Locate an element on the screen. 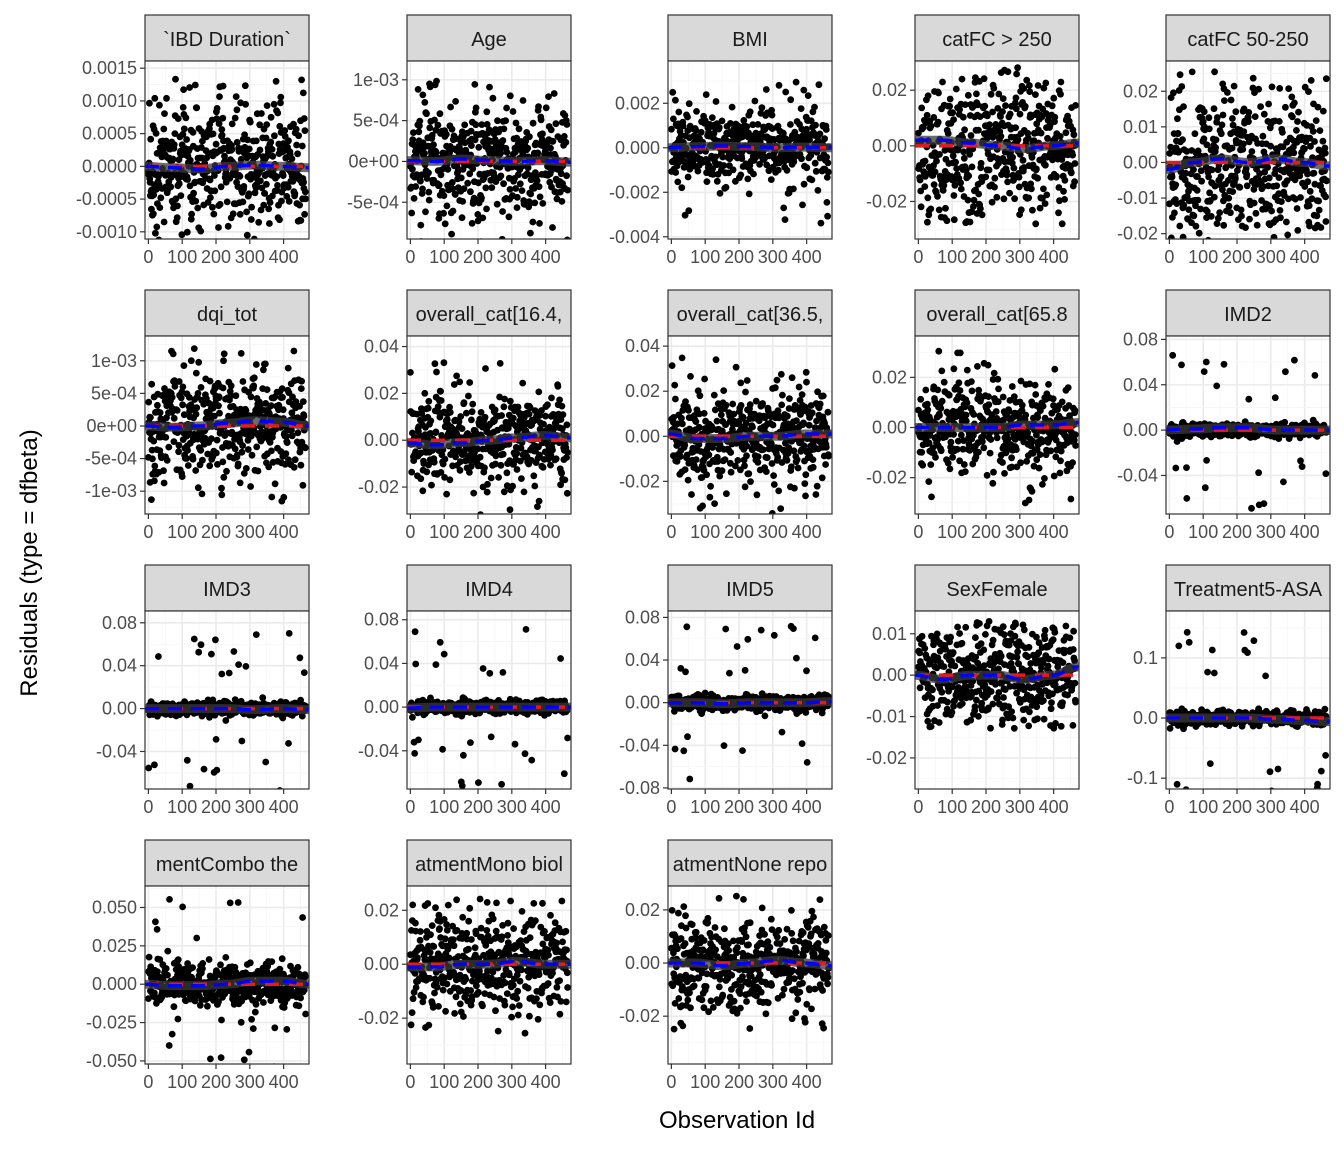  y-tick-label: 0.04 is located at coordinates (381, 347).